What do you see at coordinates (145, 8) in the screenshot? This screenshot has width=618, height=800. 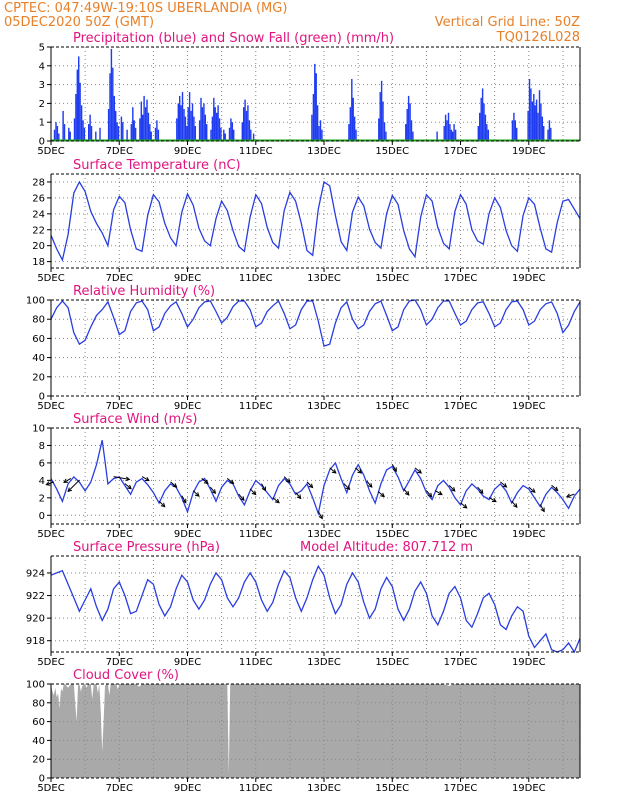 I see `header-location: CPTEC: 047:49W-19:10S UBERLANDIA (MG)` at bounding box center [145, 8].